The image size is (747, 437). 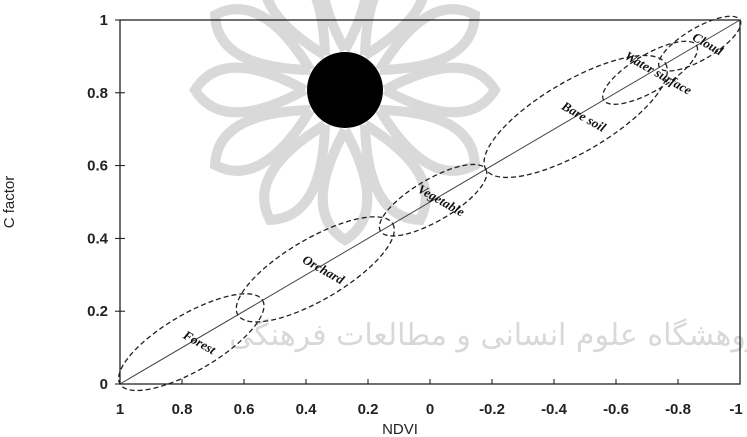 I want to click on x-tick-label: 0, so click(x=430, y=409).